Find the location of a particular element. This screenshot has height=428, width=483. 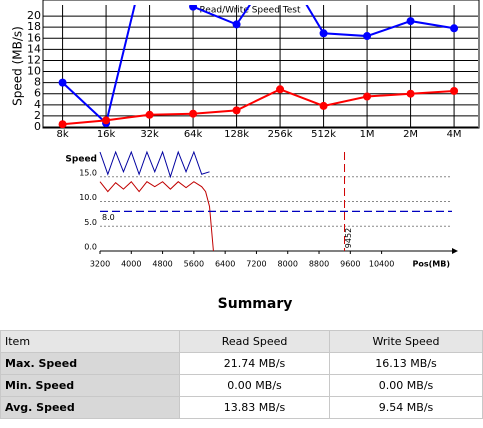

table-row: Item Read Speed Write Speed is located at coordinates (241, 341).